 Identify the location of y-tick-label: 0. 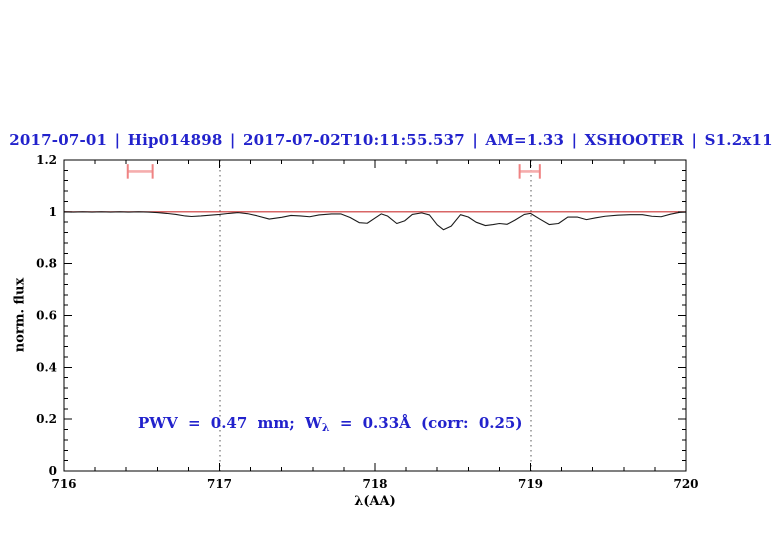
(53, 471).